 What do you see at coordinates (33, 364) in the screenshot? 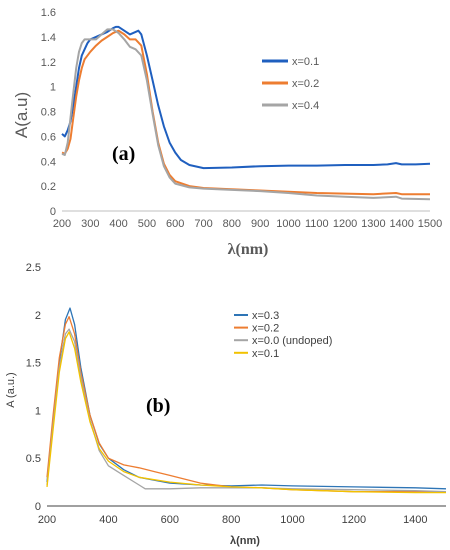
I see `y-tick-label: 1.5` at bounding box center [33, 364].